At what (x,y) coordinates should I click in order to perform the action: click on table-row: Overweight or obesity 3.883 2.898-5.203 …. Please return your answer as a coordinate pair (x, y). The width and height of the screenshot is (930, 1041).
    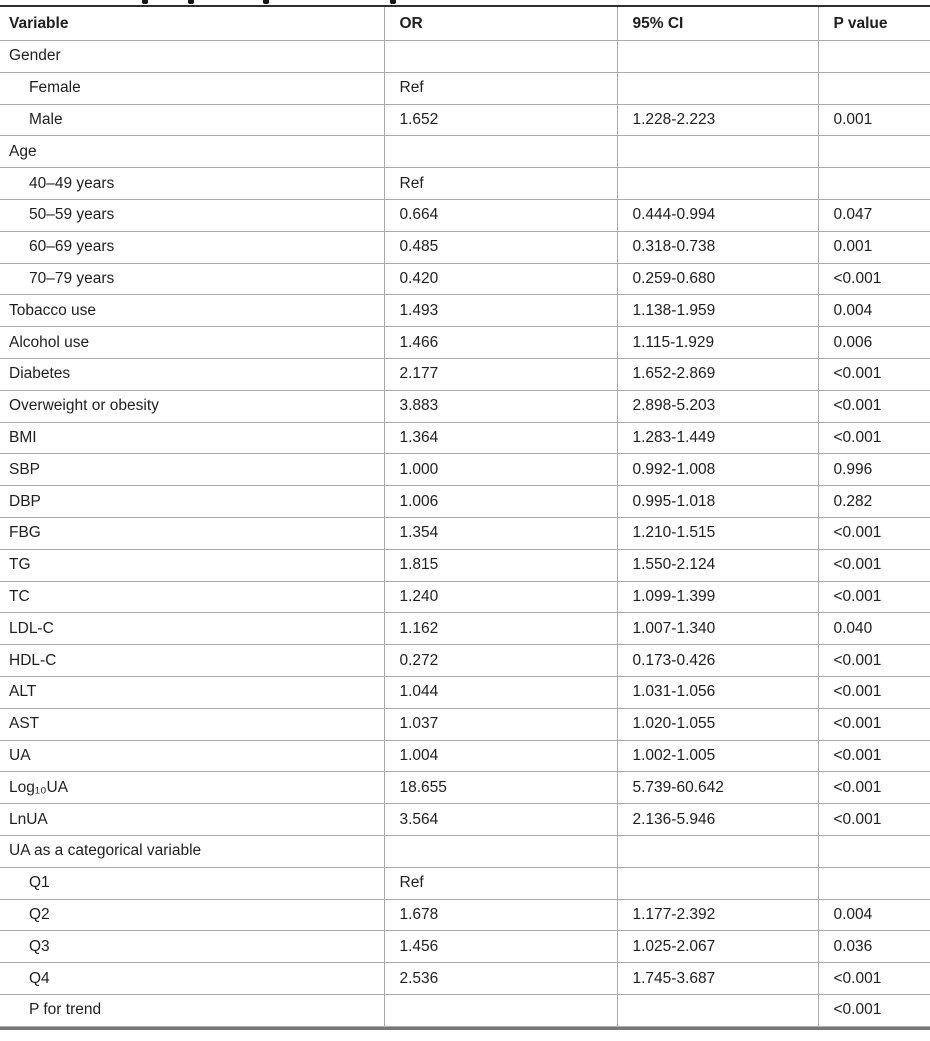
    Looking at the image, I should click on (465, 406).